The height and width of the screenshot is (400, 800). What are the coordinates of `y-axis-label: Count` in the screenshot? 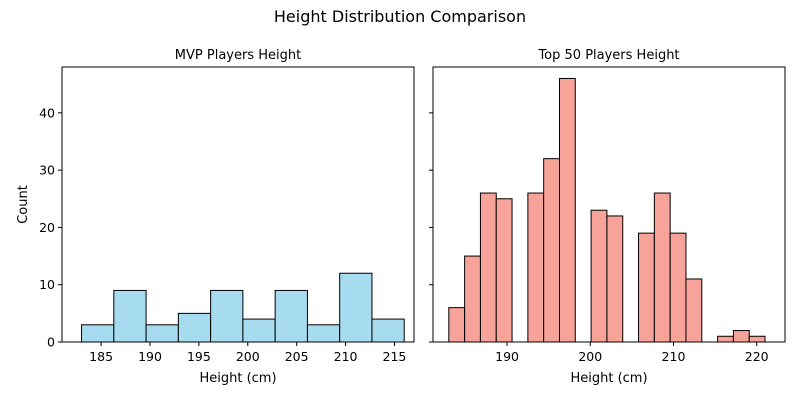 It's located at (23, 204).